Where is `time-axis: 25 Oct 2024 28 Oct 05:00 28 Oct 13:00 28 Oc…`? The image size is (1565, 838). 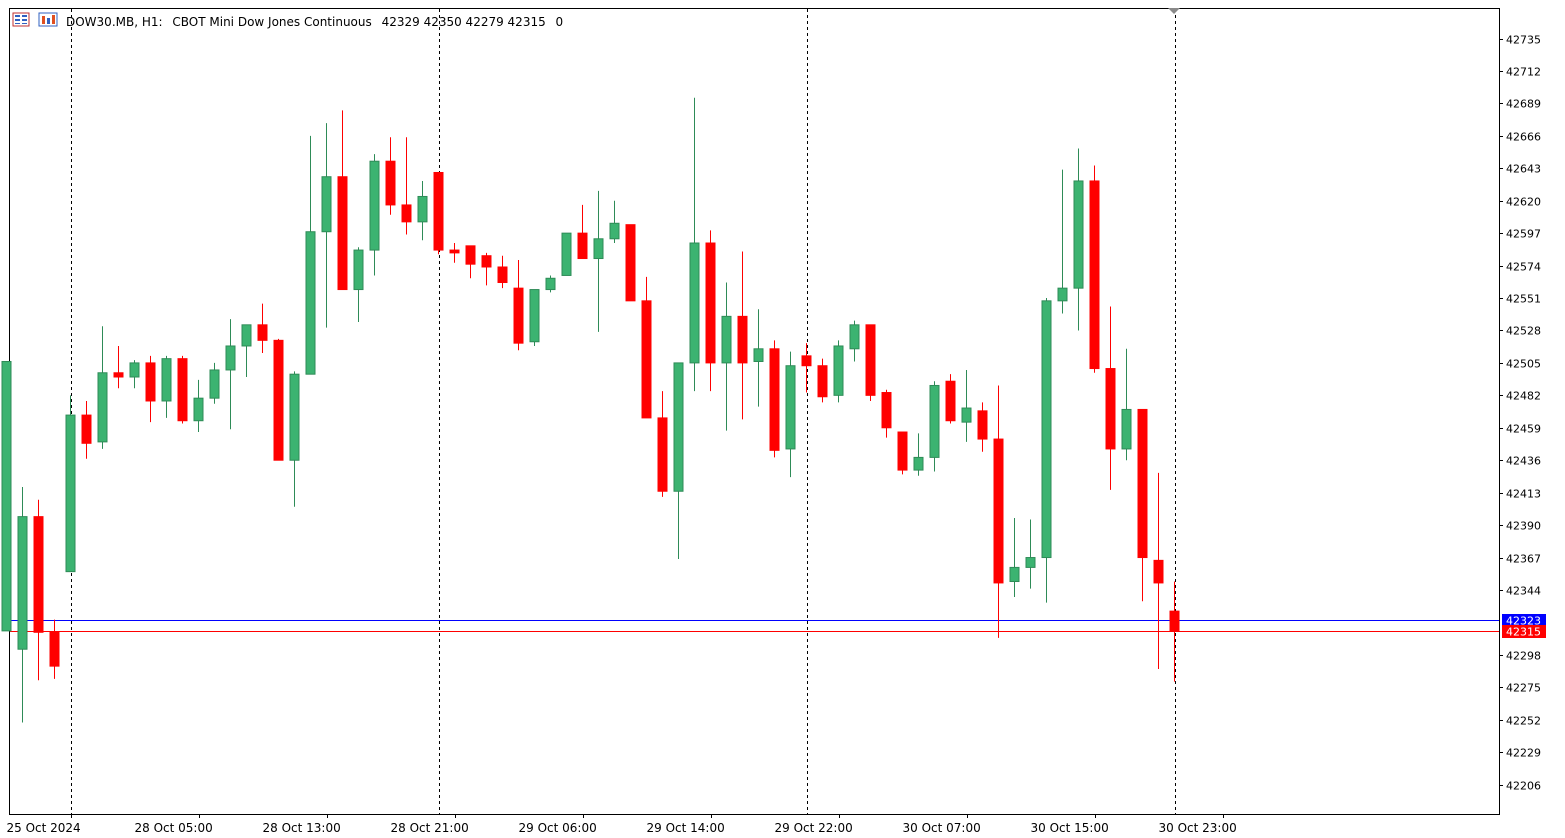 time-axis: 25 Oct 2024 28 Oct 05:00 28 Oct 13:00 28 Oc… is located at coordinates (622, 824).